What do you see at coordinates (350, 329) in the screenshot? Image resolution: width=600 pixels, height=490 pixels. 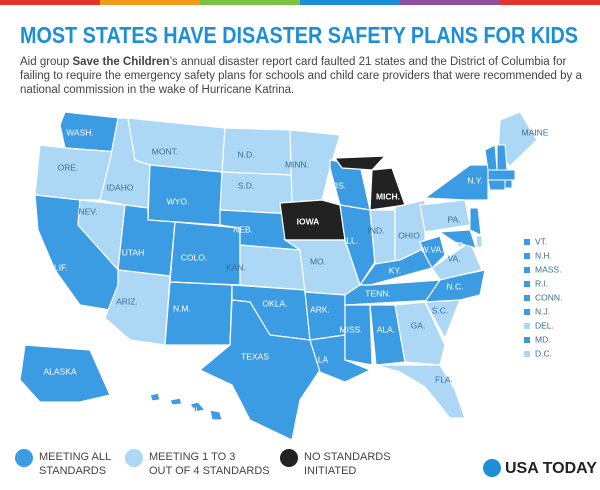 I see `state-label: MISS.` at bounding box center [350, 329].